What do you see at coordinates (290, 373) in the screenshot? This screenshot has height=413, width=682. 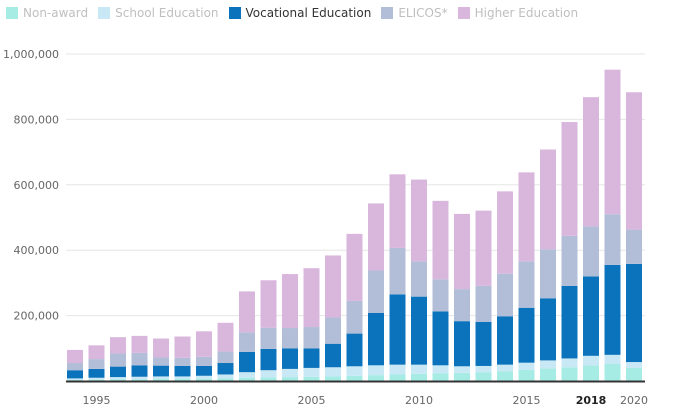 I see `bar-segment-school-2004` at bounding box center [290, 373].